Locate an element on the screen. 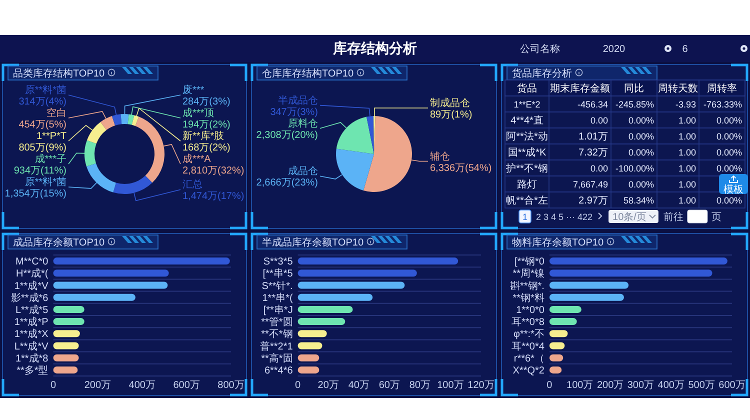 The image size is (750, 420). table-cell: 7.32万 is located at coordinates (593, 153).